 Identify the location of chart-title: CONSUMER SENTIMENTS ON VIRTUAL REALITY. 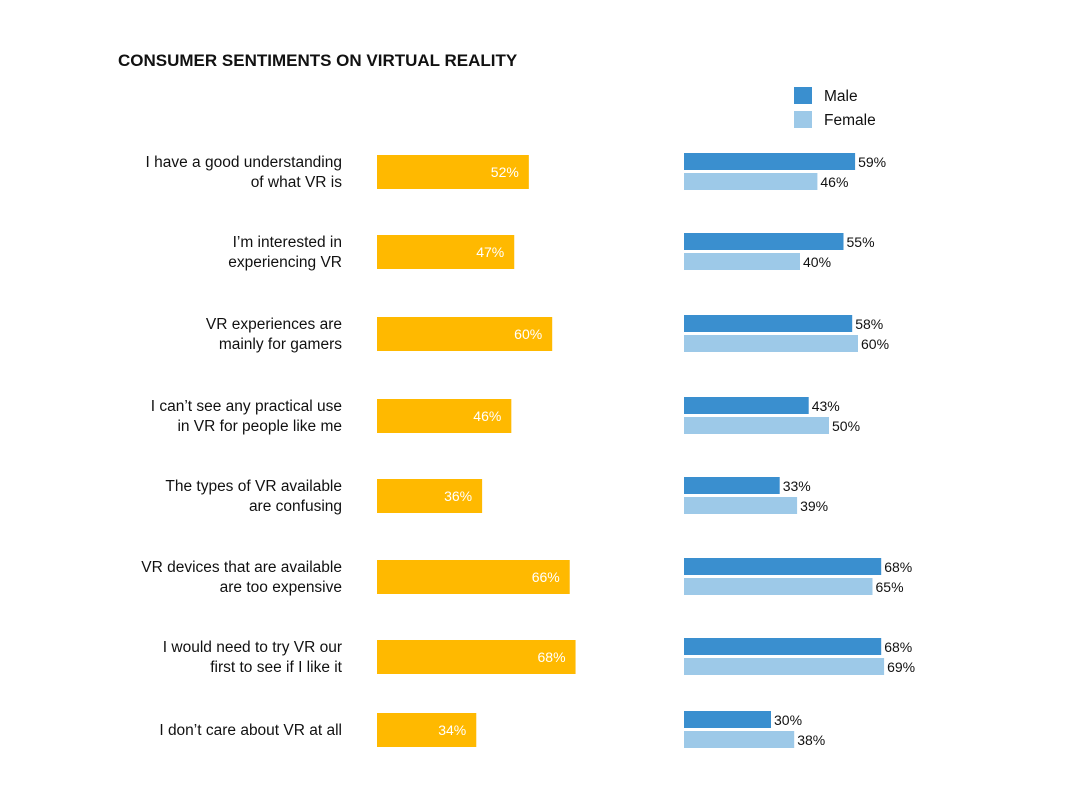
(318, 60).